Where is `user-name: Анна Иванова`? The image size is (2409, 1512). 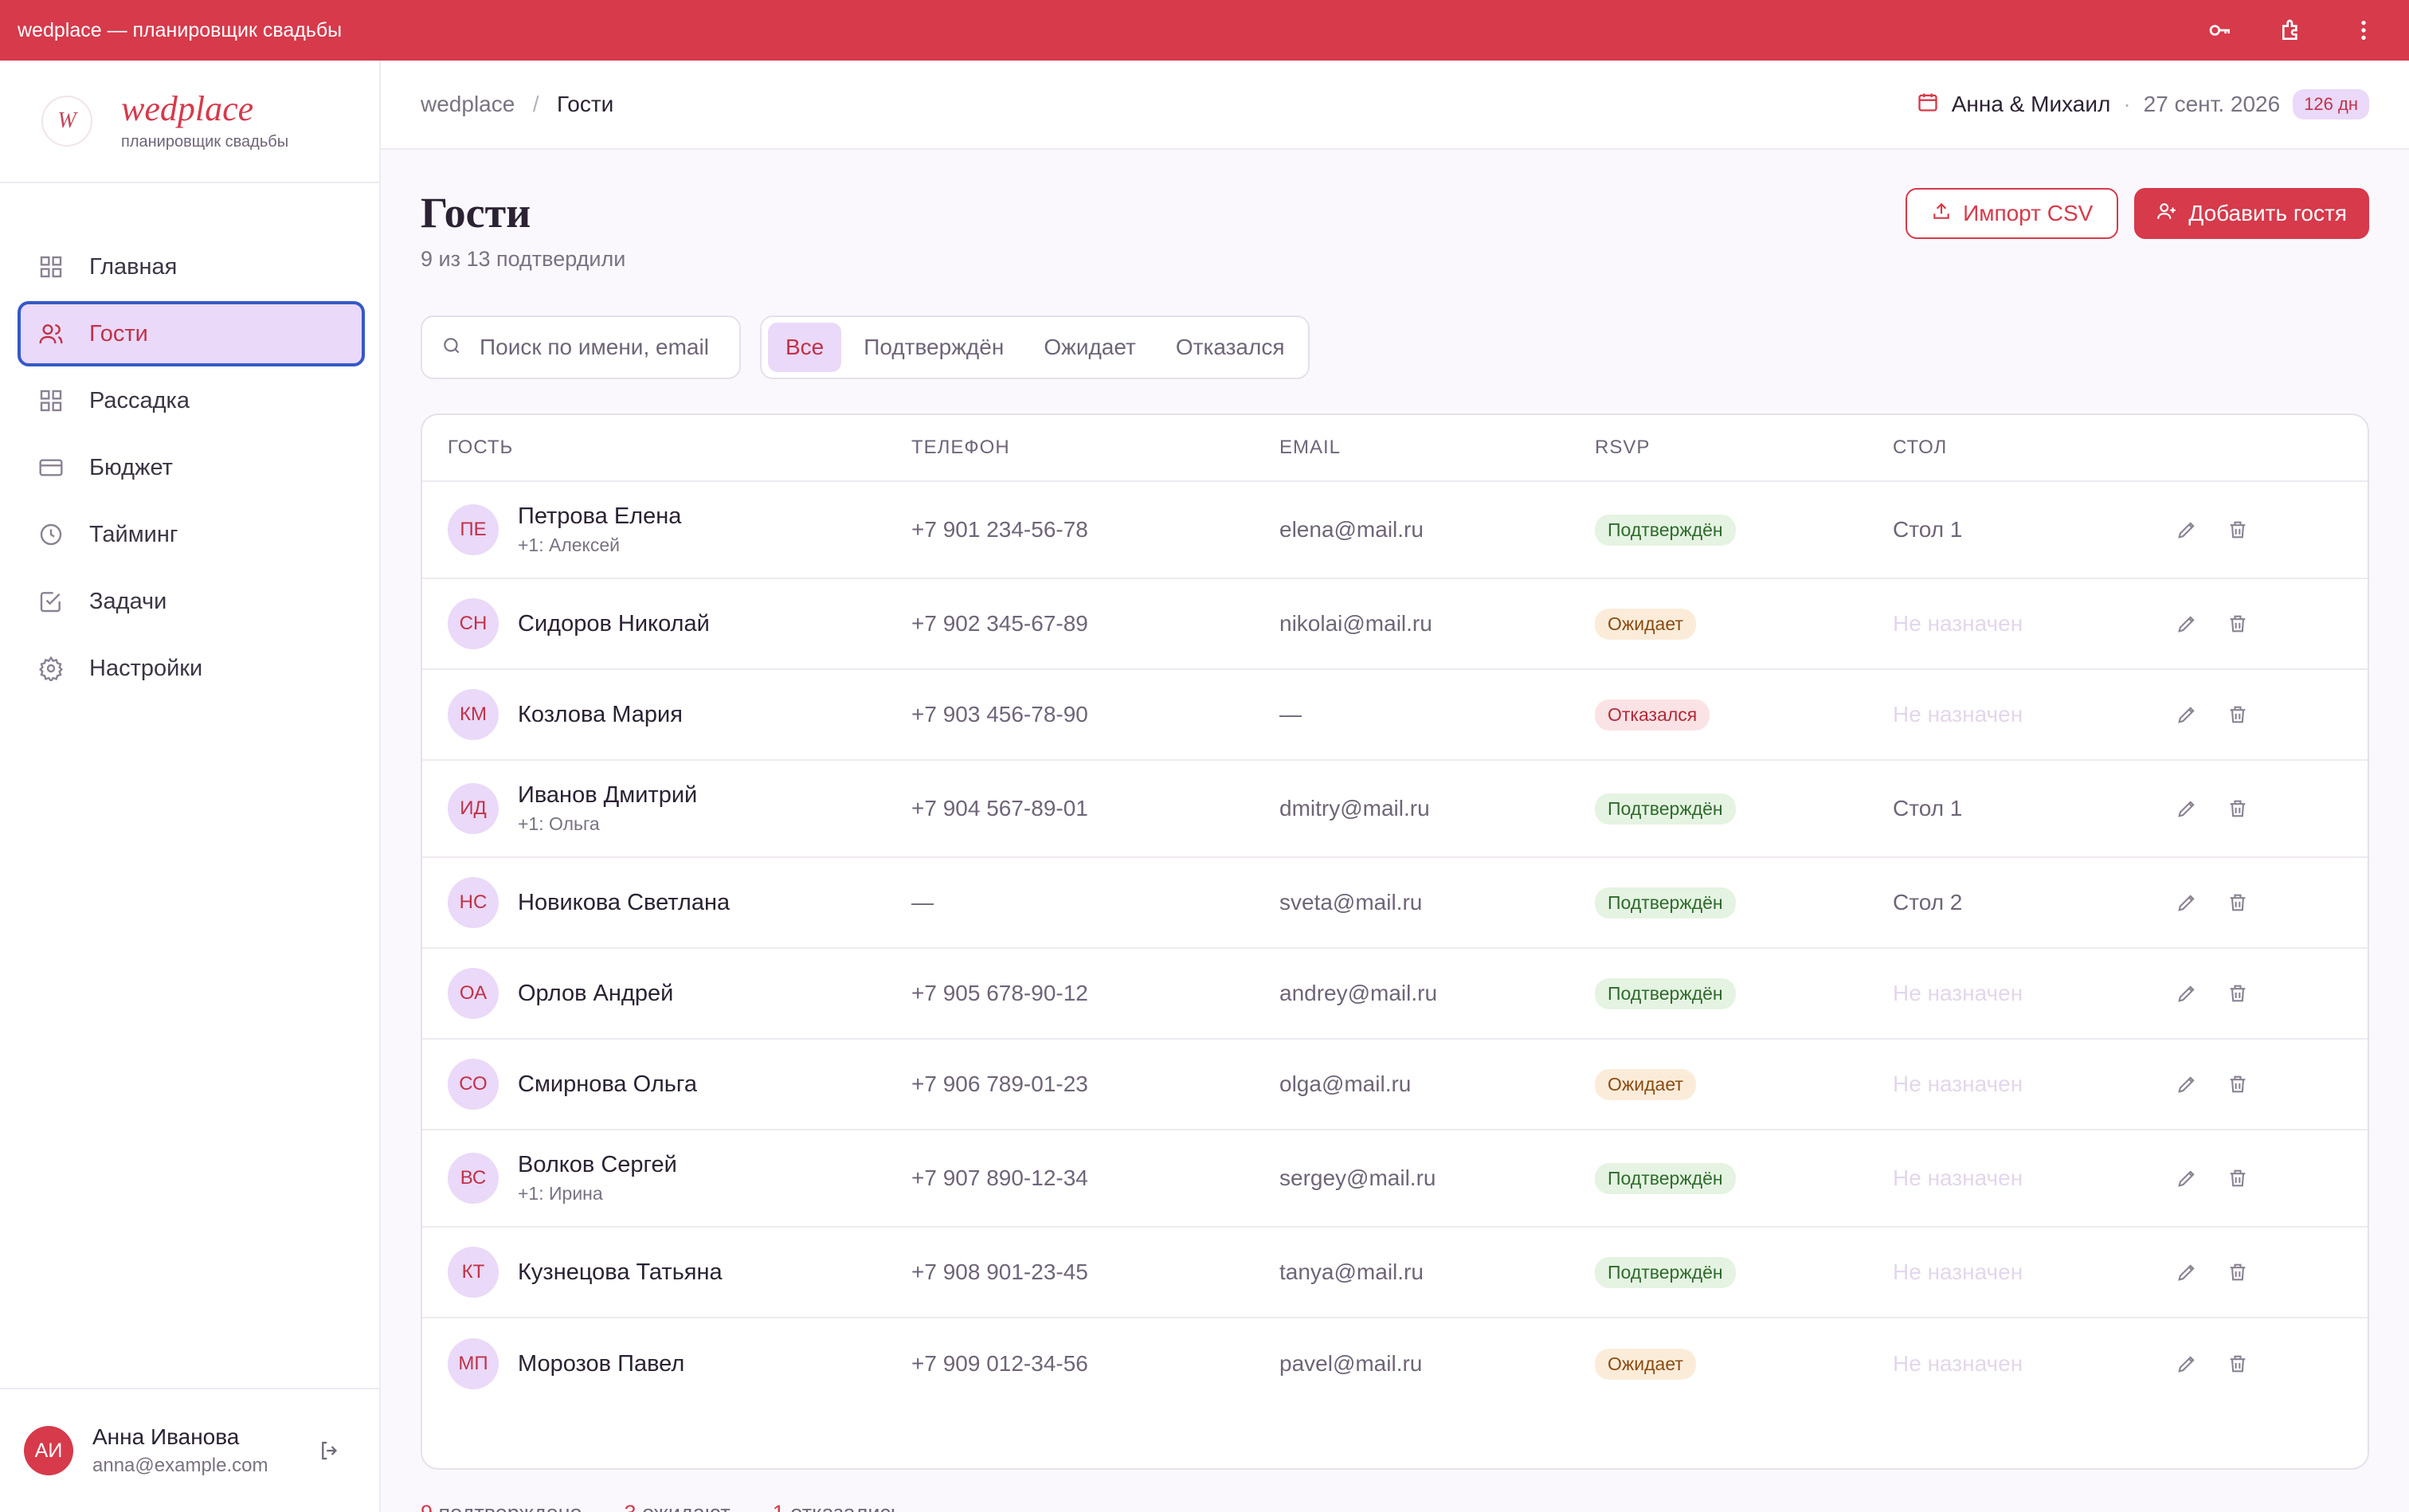
user-name: Анна Иванова is located at coordinates (166, 1437).